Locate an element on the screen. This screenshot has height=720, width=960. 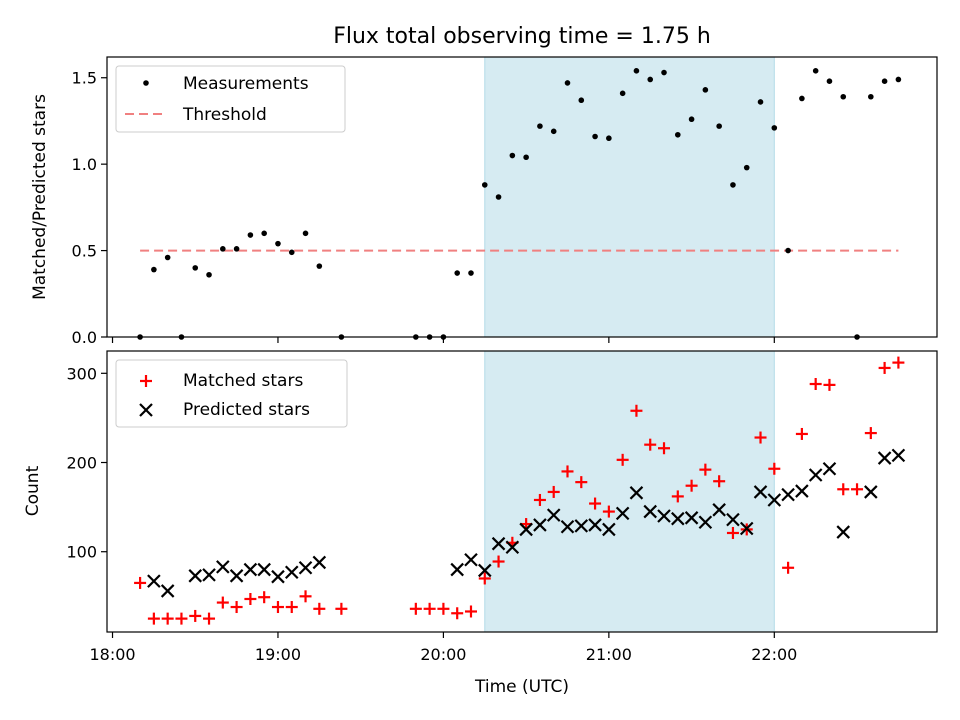
y-top-tick-label: 1.5 is located at coordinates (84, 78).